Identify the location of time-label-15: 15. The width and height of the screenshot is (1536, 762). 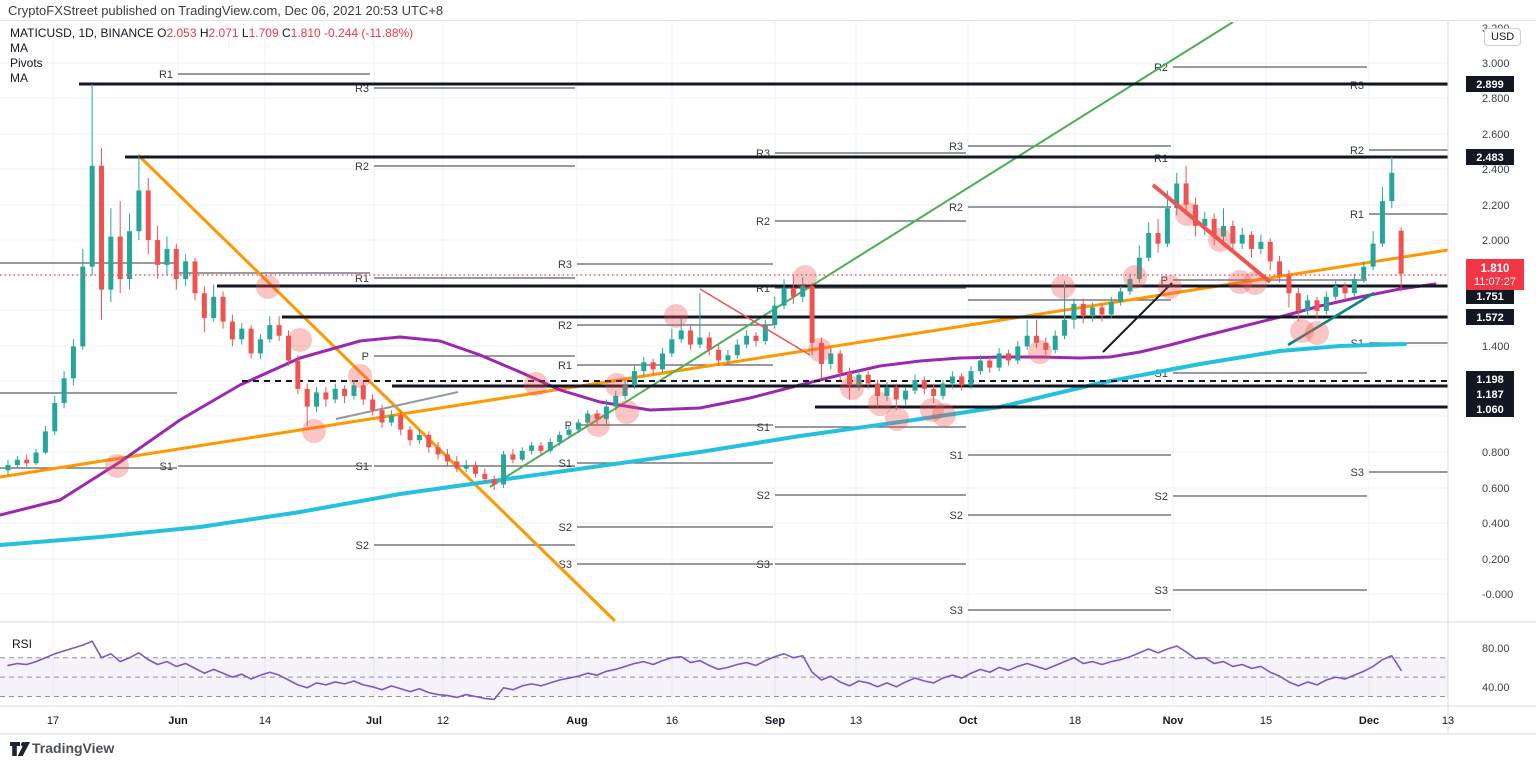
(1266, 721).